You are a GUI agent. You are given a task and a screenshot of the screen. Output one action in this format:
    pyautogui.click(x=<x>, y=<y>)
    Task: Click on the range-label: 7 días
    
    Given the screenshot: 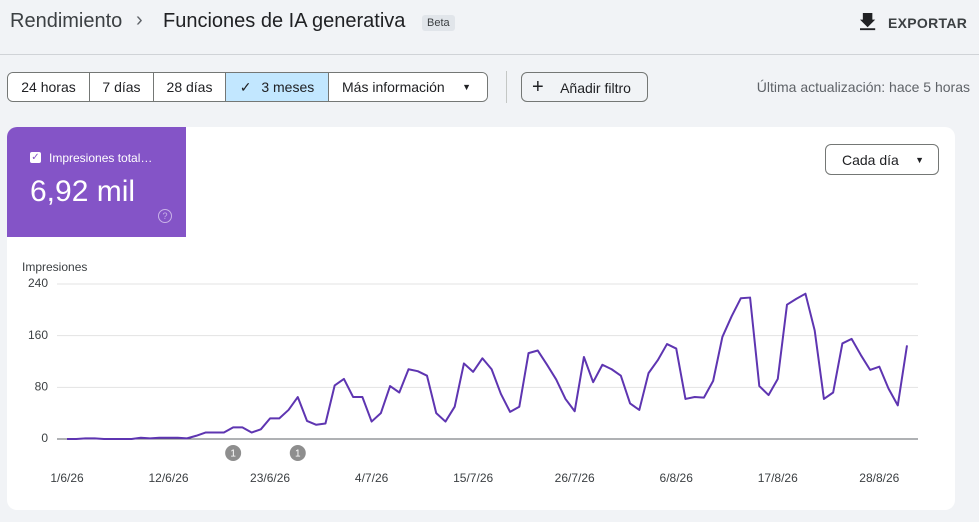 What is the action you would take?
    pyautogui.click(x=121, y=87)
    